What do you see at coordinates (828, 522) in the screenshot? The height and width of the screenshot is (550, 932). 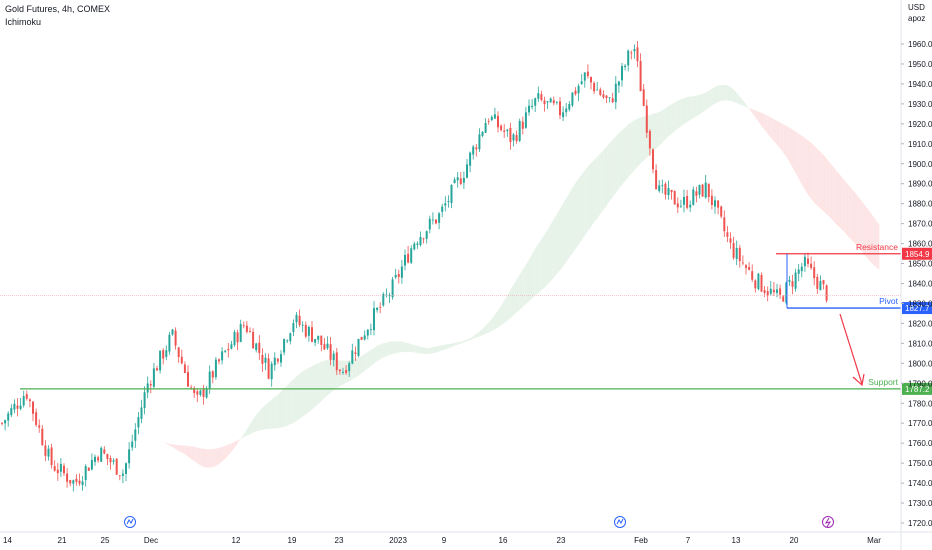 I see `lightning-event-icon` at bounding box center [828, 522].